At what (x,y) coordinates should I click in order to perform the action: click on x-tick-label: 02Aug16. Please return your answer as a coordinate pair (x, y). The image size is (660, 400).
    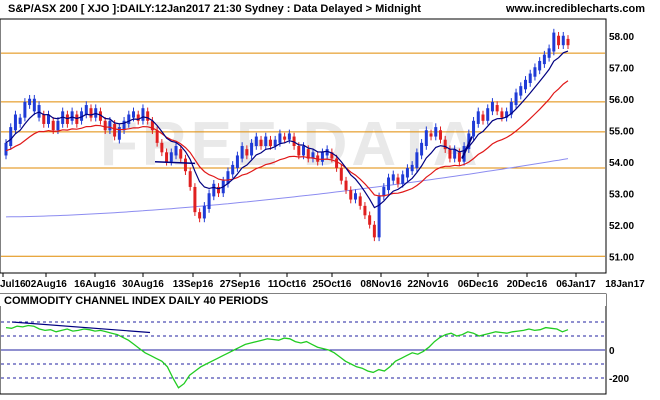
    Looking at the image, I should click on (46, 284).